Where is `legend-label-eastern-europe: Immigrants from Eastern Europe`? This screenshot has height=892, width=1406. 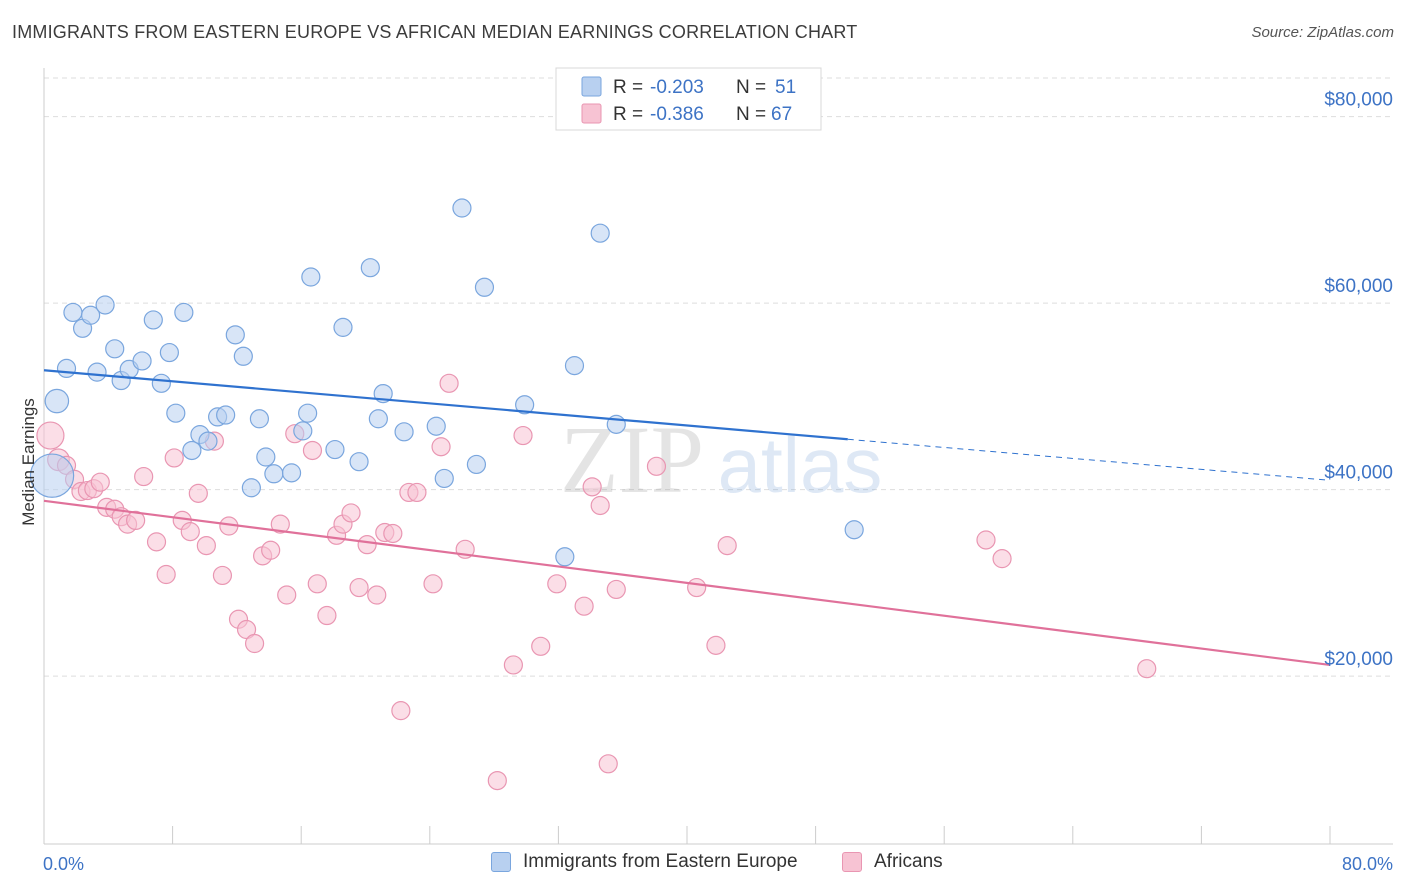
legend-label-eastern-europe: Immigrants from Eastern Europe is located at coordinates (660, 861).